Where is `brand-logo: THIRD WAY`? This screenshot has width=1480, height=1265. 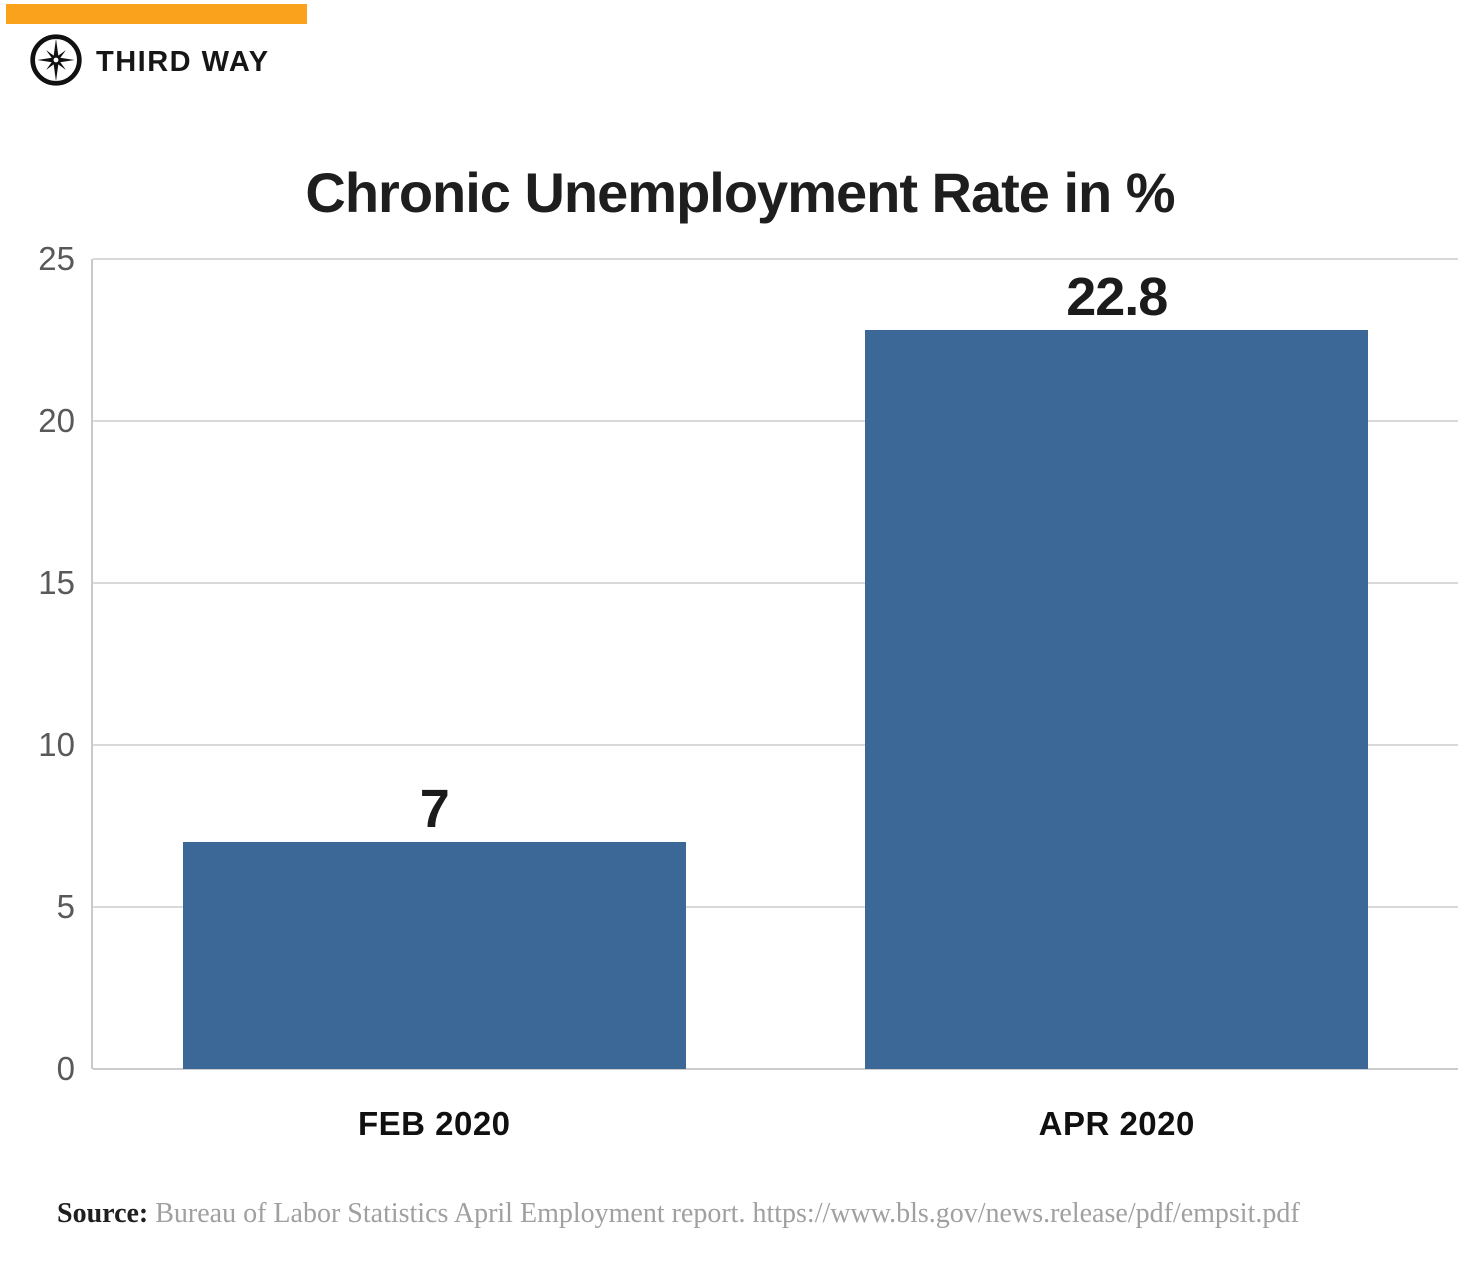
brand-logo: THIRD WAY is located at coordinates (178, 60).